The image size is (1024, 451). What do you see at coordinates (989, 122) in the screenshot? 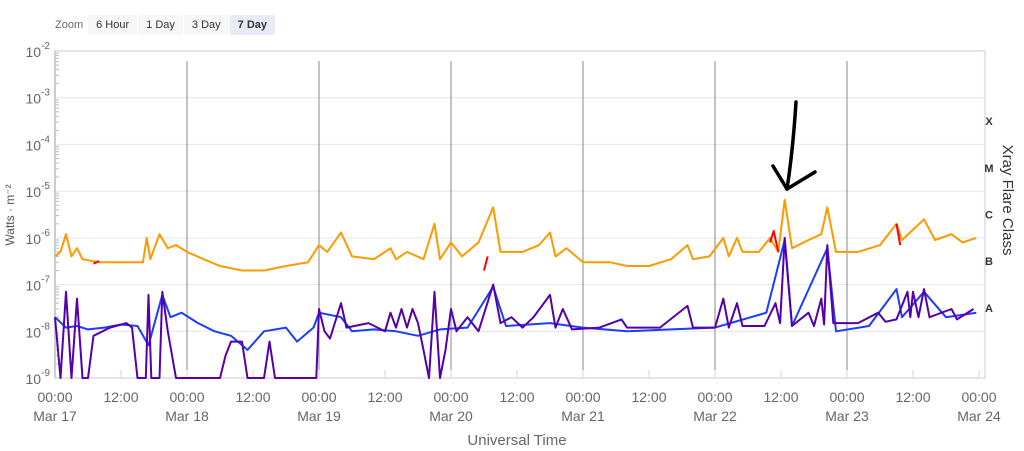
I see `flare-class-label: X` at bounding box center [989, 122].